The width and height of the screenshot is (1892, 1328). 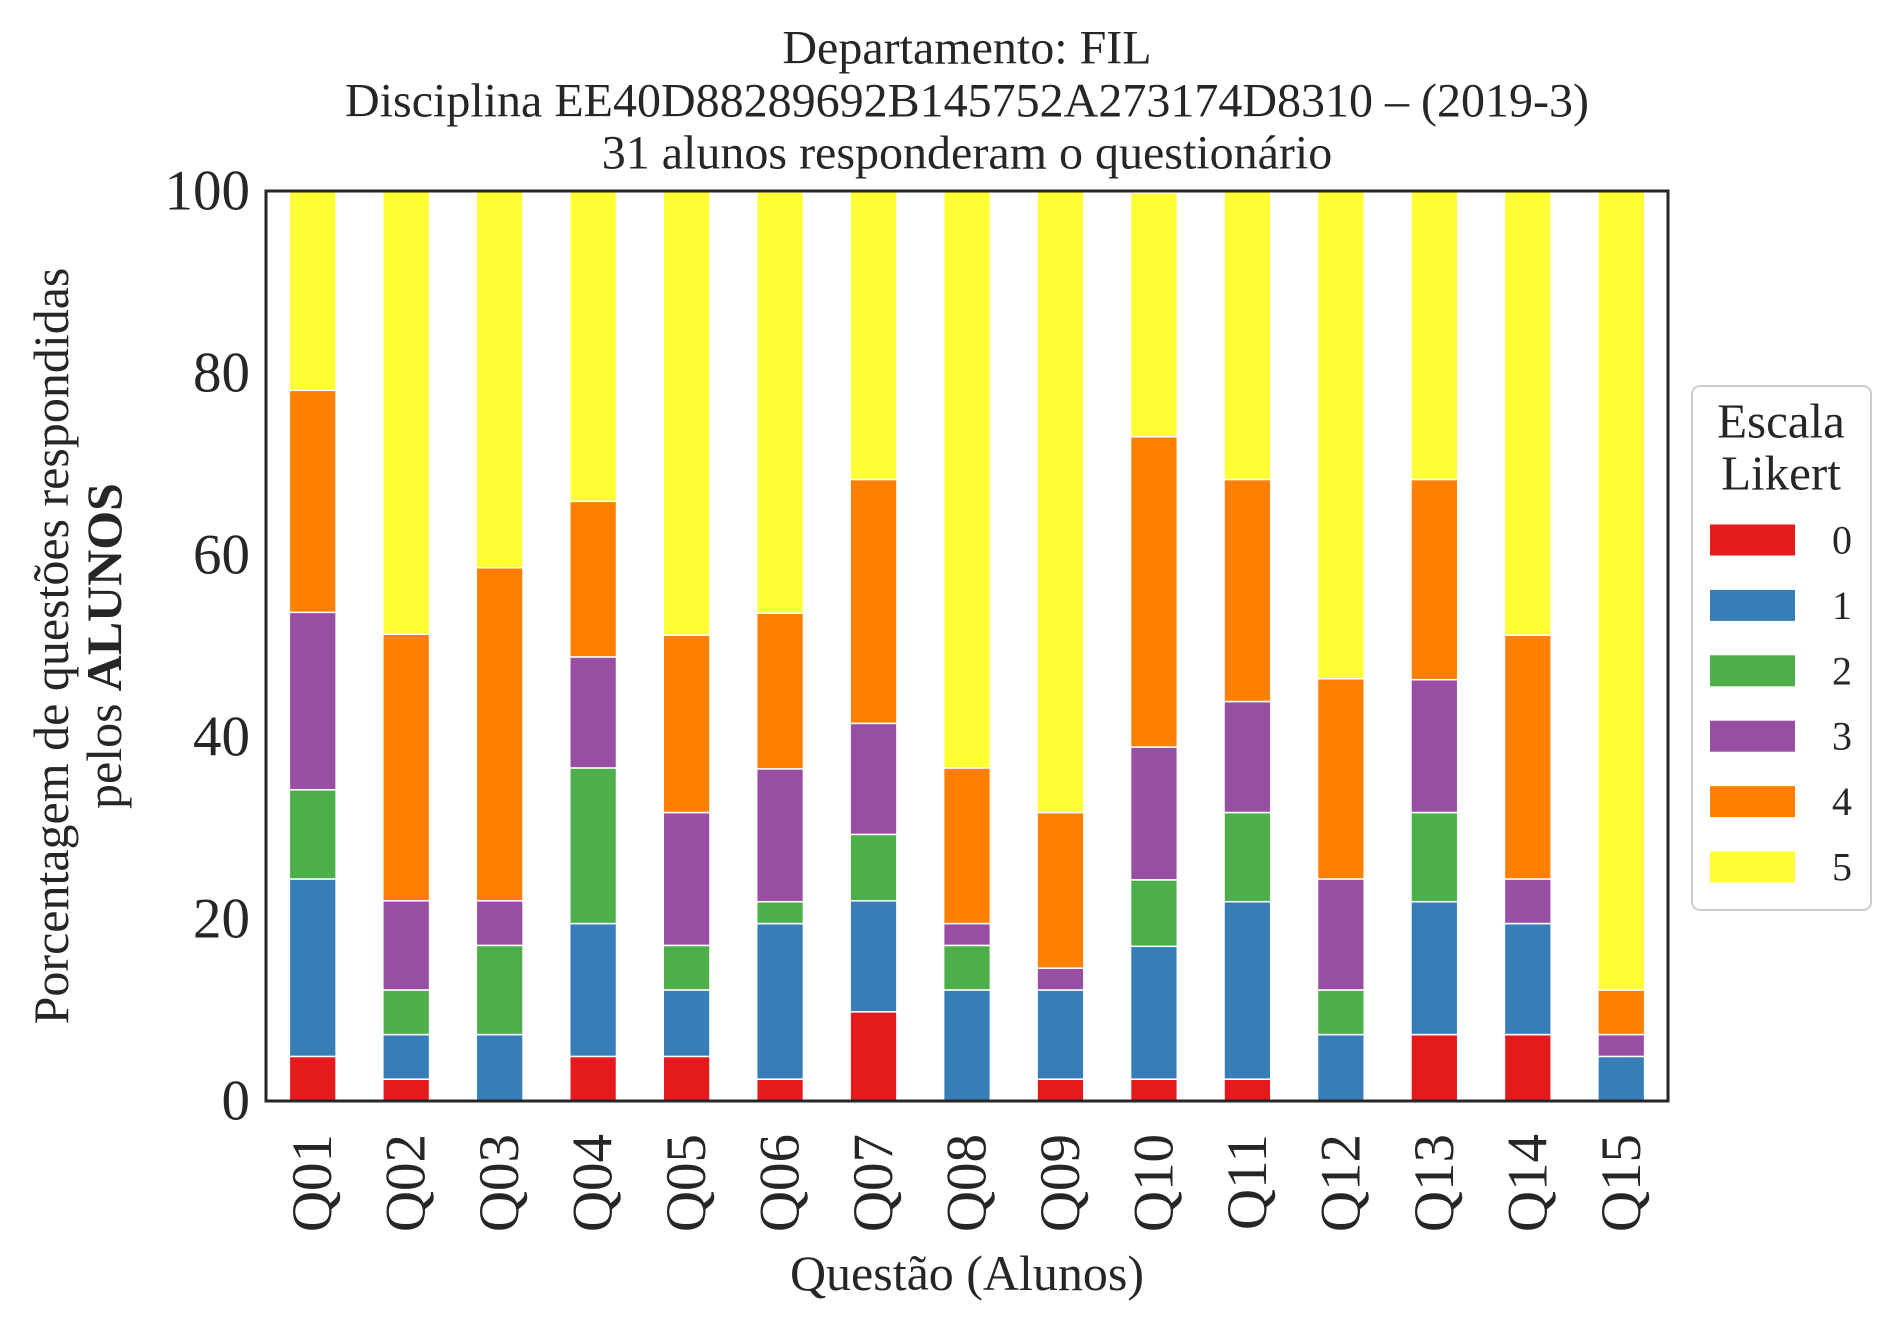 I want to click on legend-label-4: 4, so click(x=1842, y=801).